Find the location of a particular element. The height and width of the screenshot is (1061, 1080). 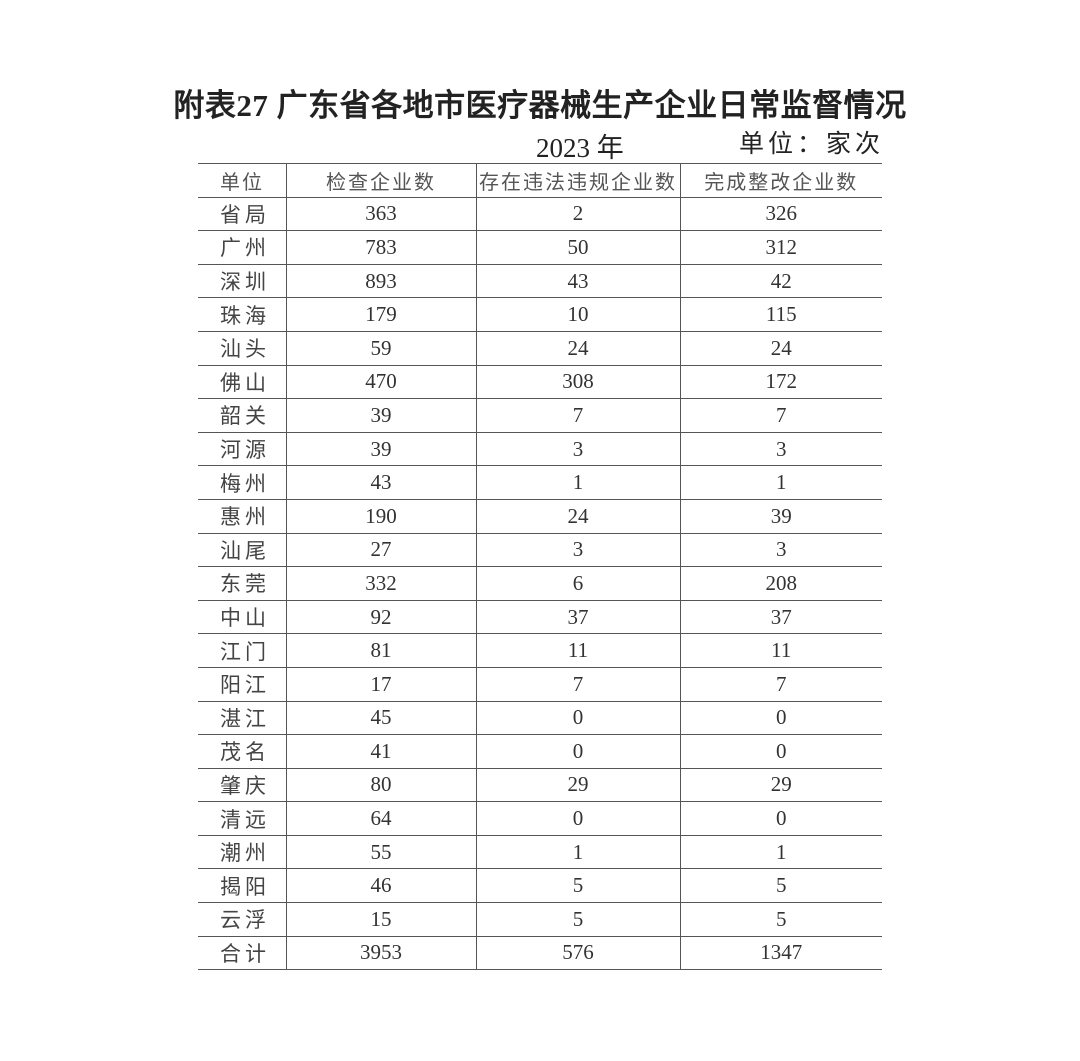

cell-violations: 7 is located at coordinates (577, 684).